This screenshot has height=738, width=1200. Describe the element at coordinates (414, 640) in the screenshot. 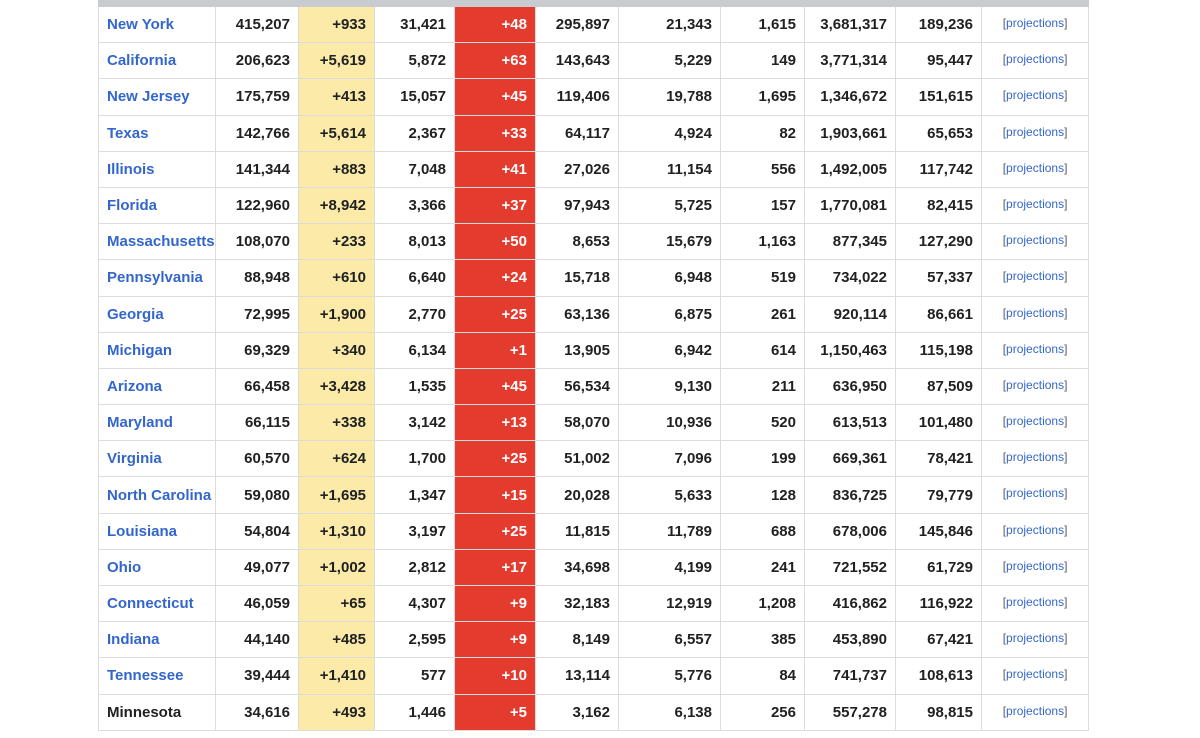

I see `deaths-cell: 2,595` at that location.